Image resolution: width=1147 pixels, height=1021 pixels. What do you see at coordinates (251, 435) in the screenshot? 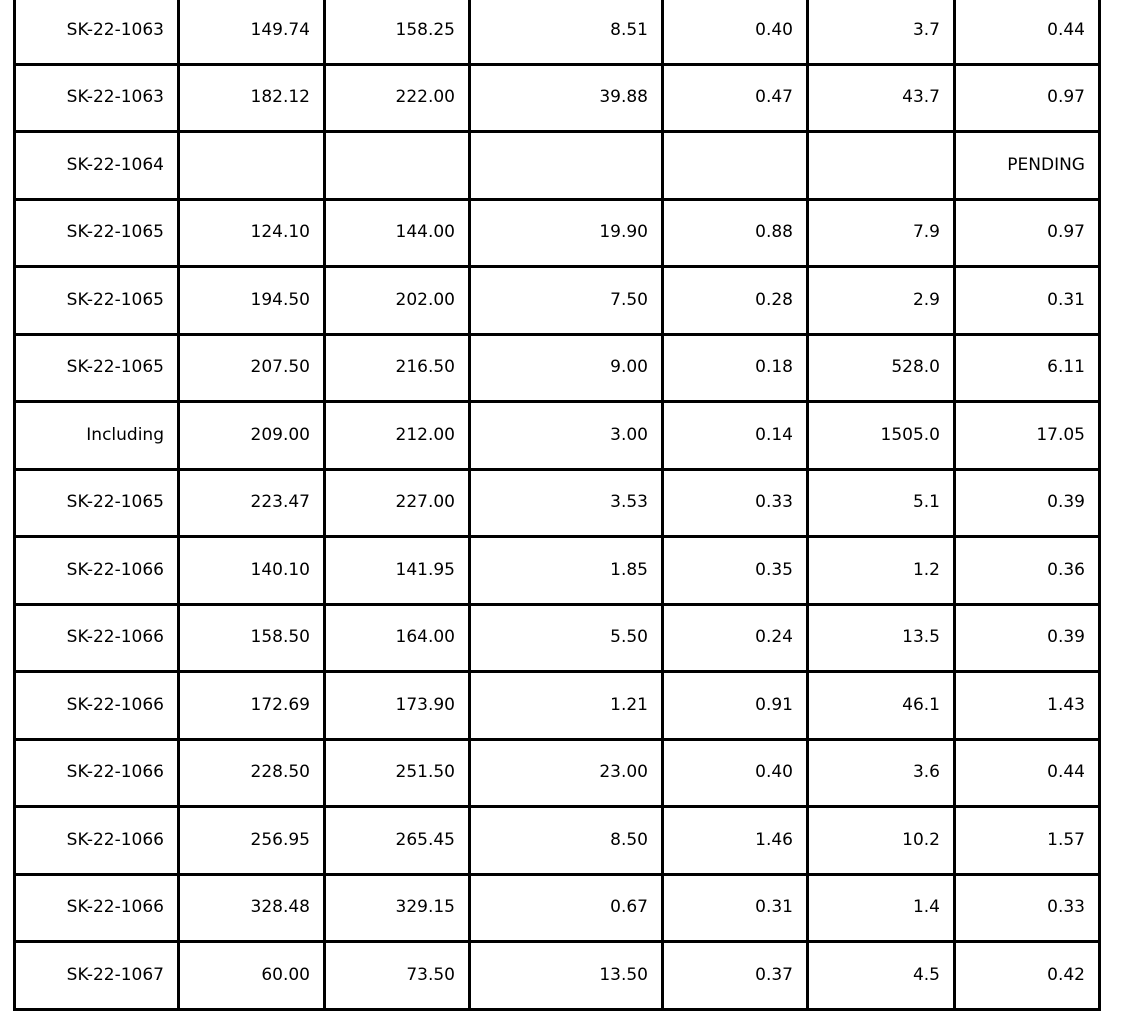
I see `table-cell: 209.00` at bounding box center [251, 435].